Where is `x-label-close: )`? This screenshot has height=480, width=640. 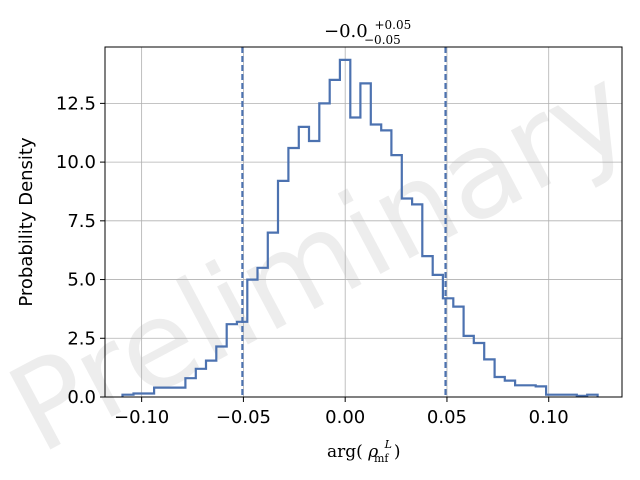 x-label-close: ) is located at coordinates (397, 452).